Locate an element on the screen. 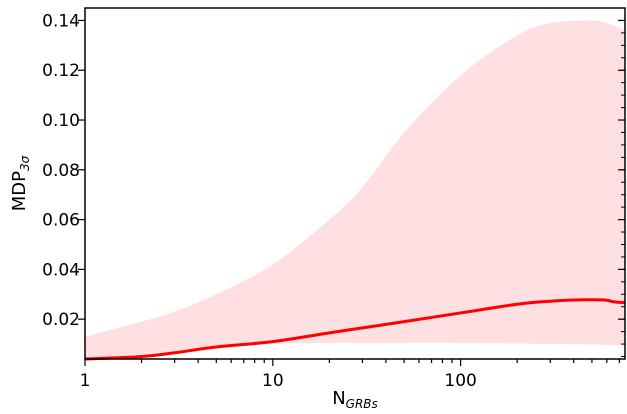 The image size is (627, 414). series-line-layer is located at coordinates (355, 329).